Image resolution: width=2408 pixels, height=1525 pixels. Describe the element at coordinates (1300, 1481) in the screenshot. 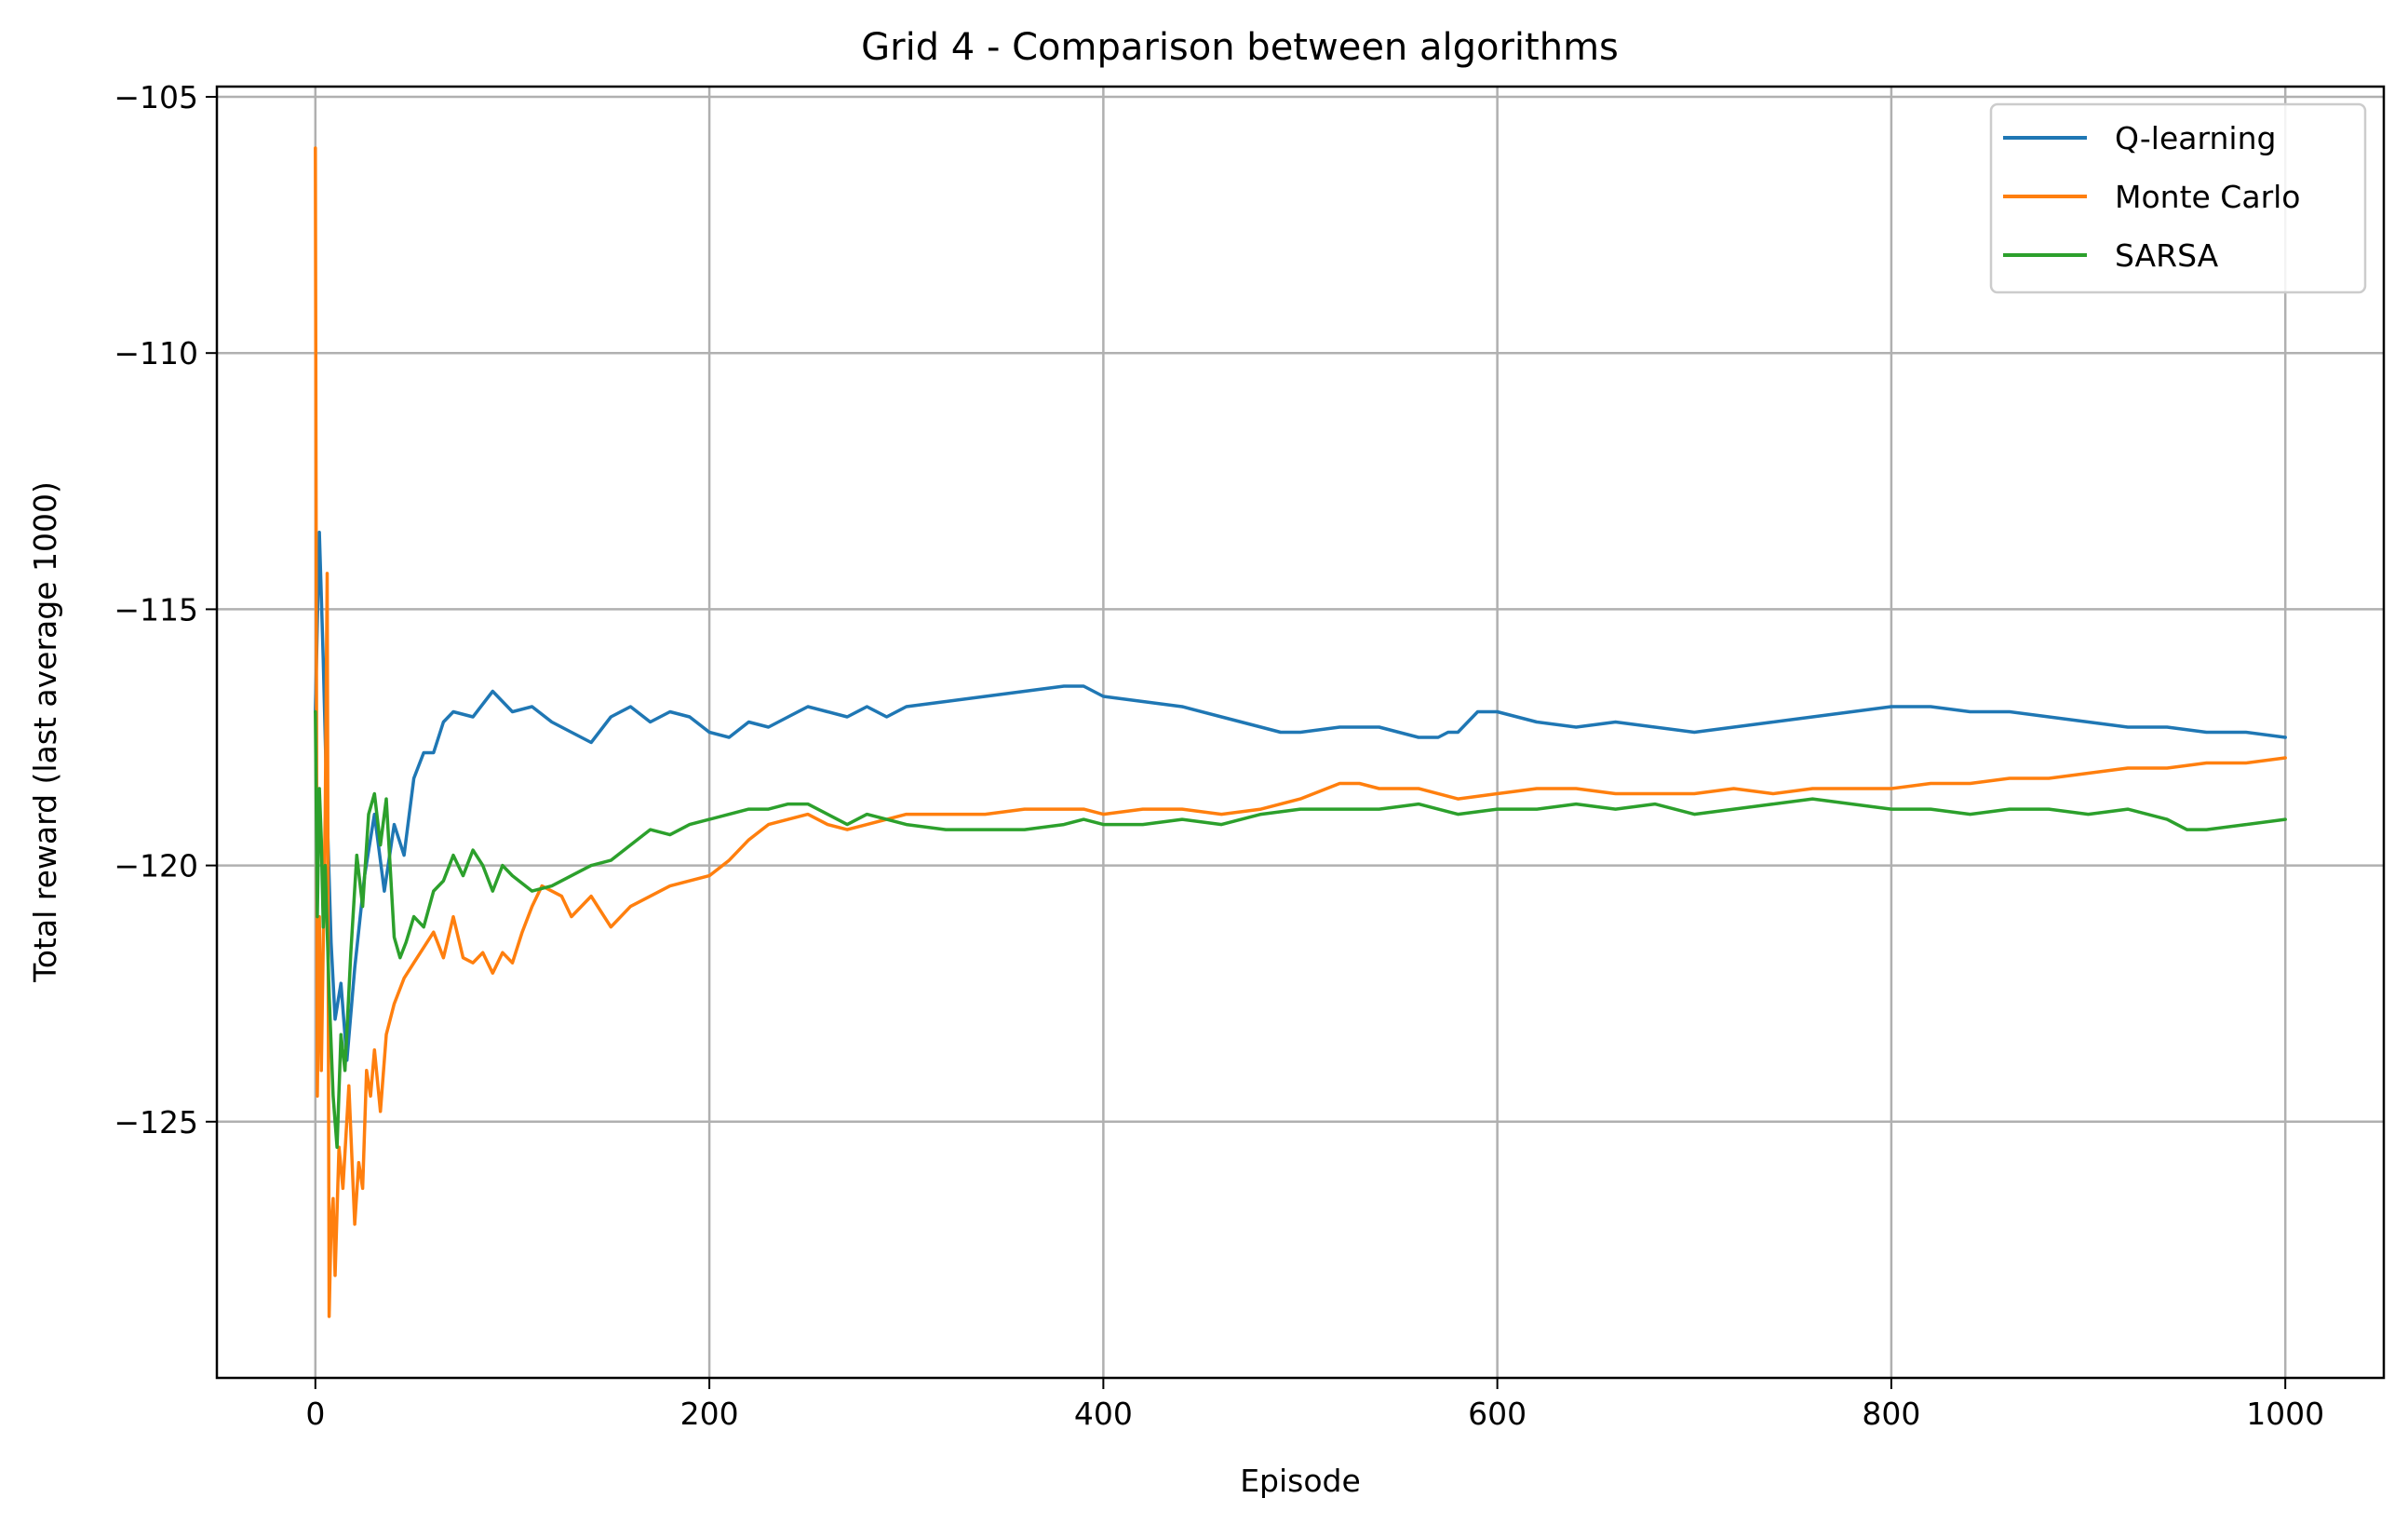

I see `x-axis-label: Episode` at that location.